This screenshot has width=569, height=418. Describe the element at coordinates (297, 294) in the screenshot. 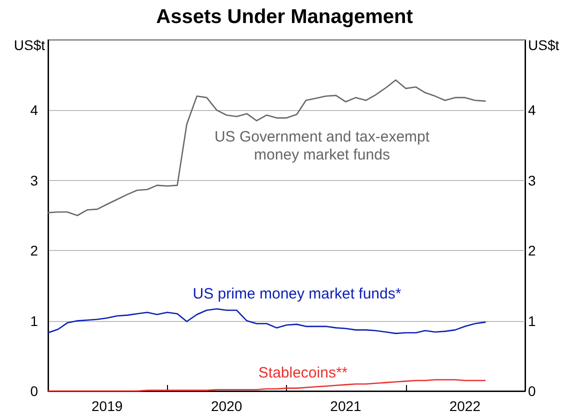

I see `series-label: US prime money market funds*` at that location.